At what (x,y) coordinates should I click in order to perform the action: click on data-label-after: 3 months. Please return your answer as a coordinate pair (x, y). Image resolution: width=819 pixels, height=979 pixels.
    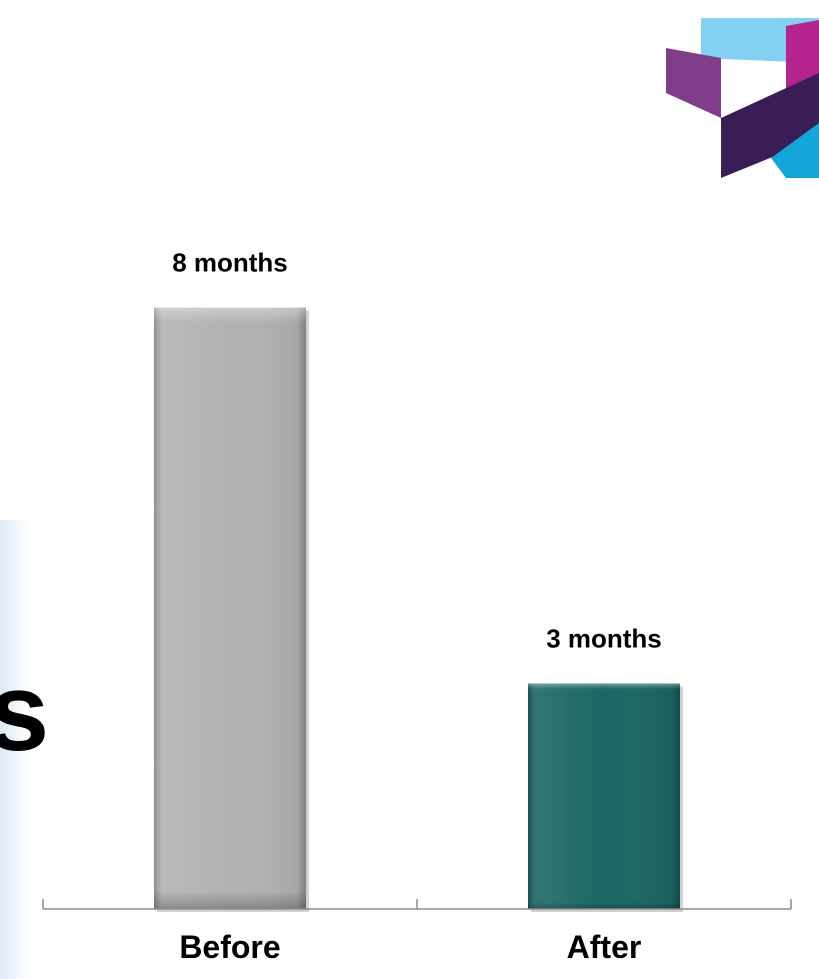
    Looking at the image, I should click on (604, 638).